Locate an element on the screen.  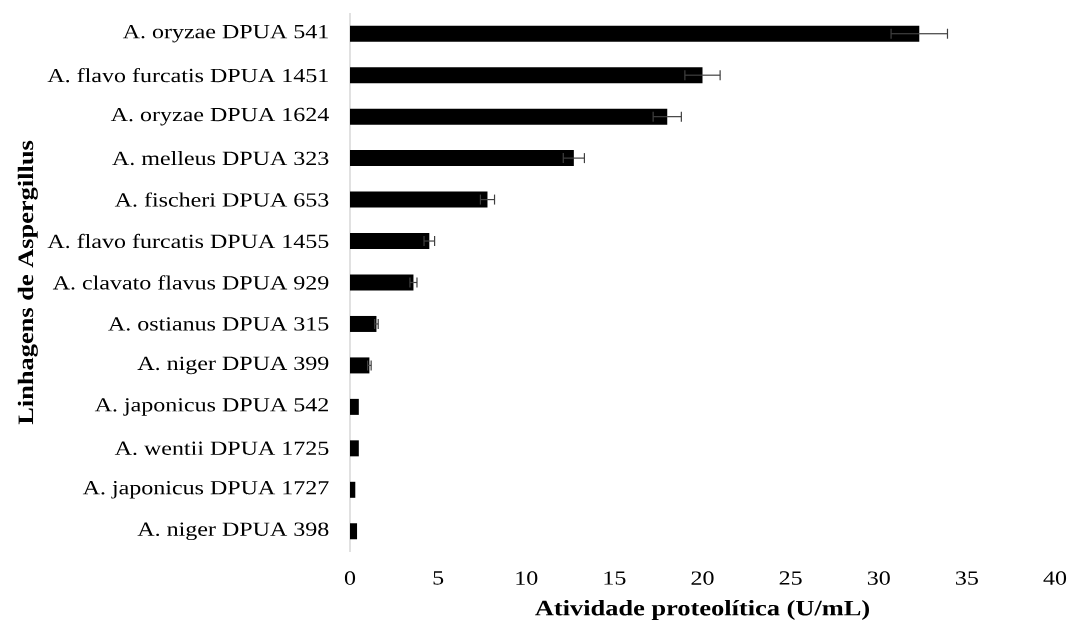
x-tick-label: 10 is located at coordinates (527, 578).